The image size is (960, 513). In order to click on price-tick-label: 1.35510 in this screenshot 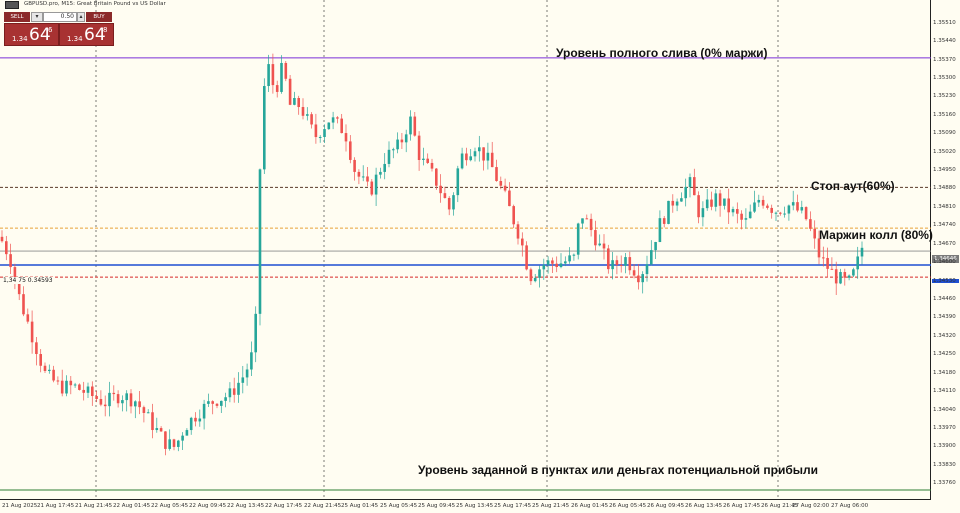, I will do `click(944, 22)`.